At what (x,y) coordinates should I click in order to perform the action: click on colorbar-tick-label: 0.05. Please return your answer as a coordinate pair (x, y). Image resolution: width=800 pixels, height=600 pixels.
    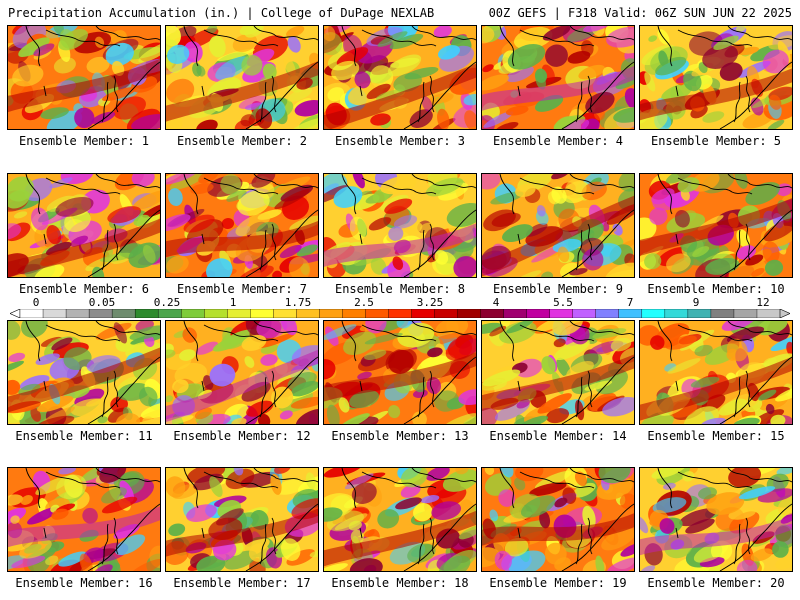
    Looking at the image, I should click on (102, 302).